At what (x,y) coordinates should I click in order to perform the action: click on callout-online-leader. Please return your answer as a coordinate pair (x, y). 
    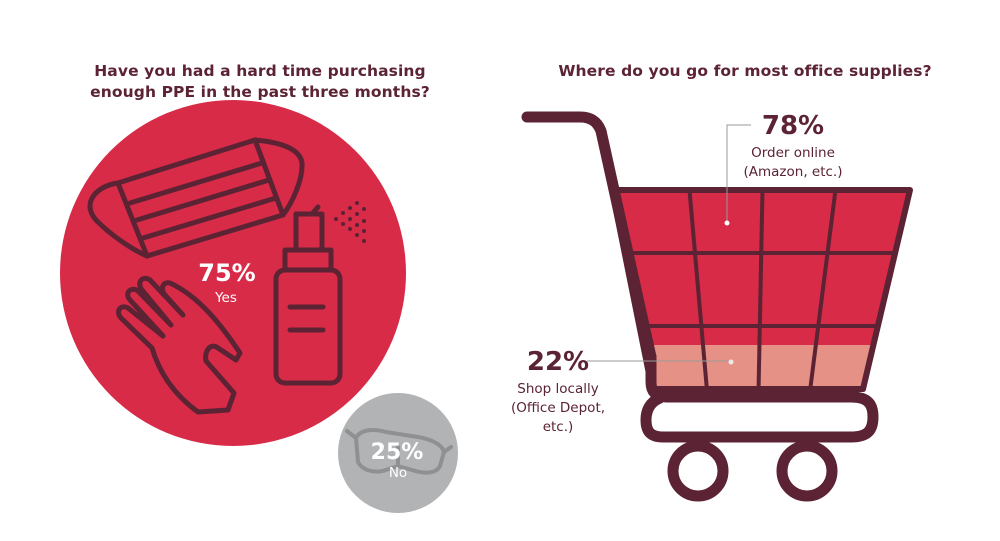
    Looking at the image, I should click on (737, 175).